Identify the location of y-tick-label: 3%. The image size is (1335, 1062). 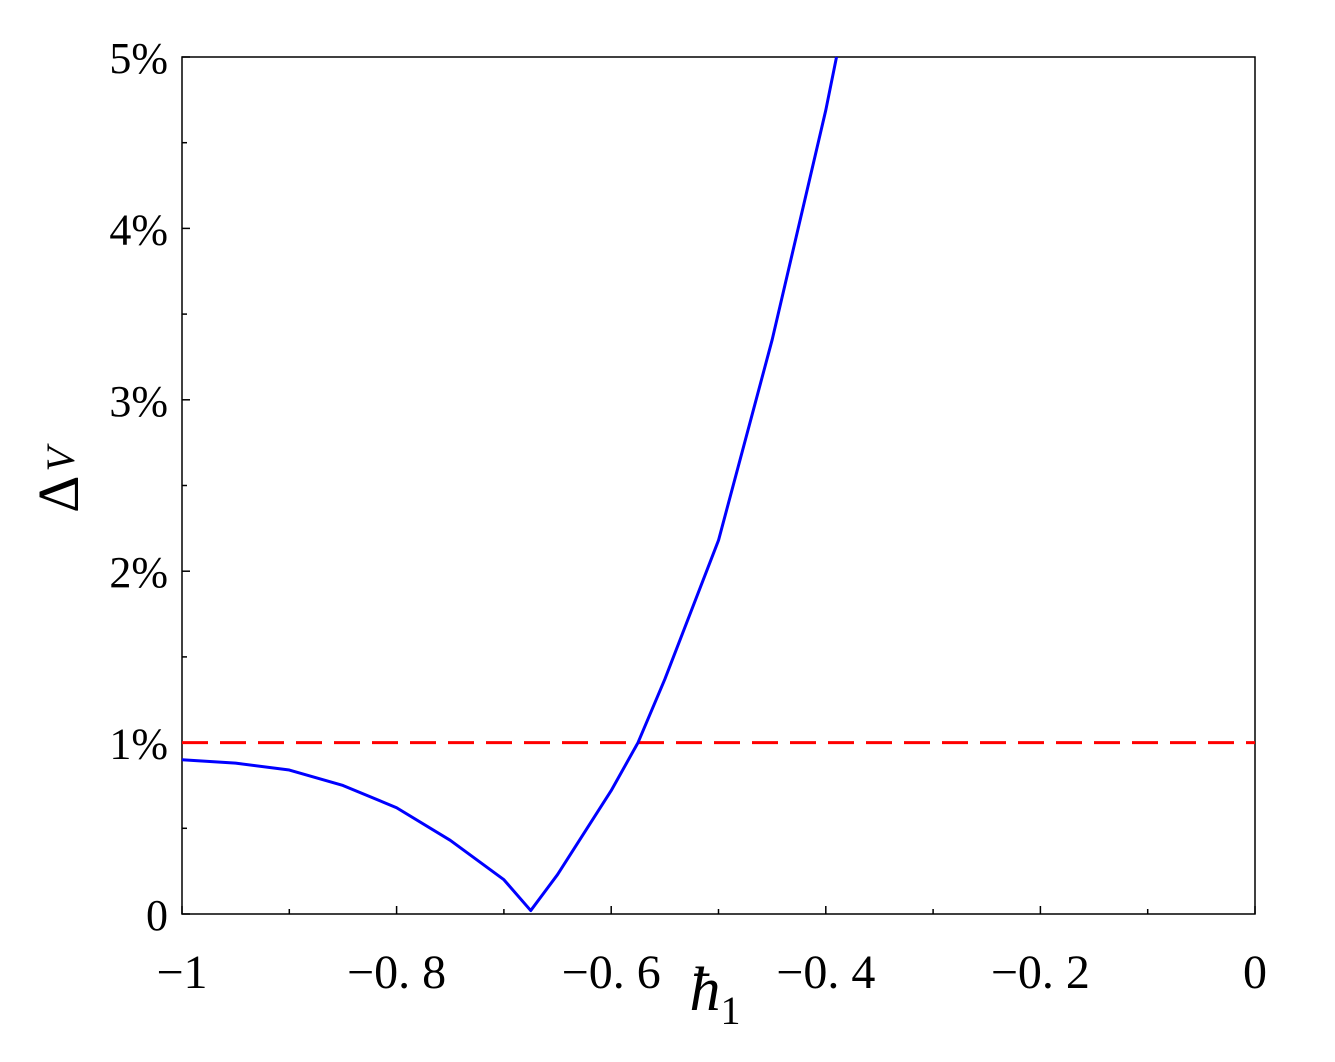
(138, 401).